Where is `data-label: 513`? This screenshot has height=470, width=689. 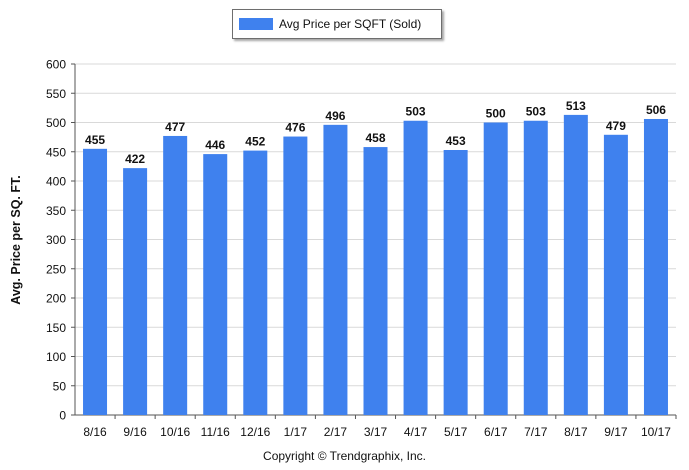 data-label: 513 is located at coordinates (576, 106).